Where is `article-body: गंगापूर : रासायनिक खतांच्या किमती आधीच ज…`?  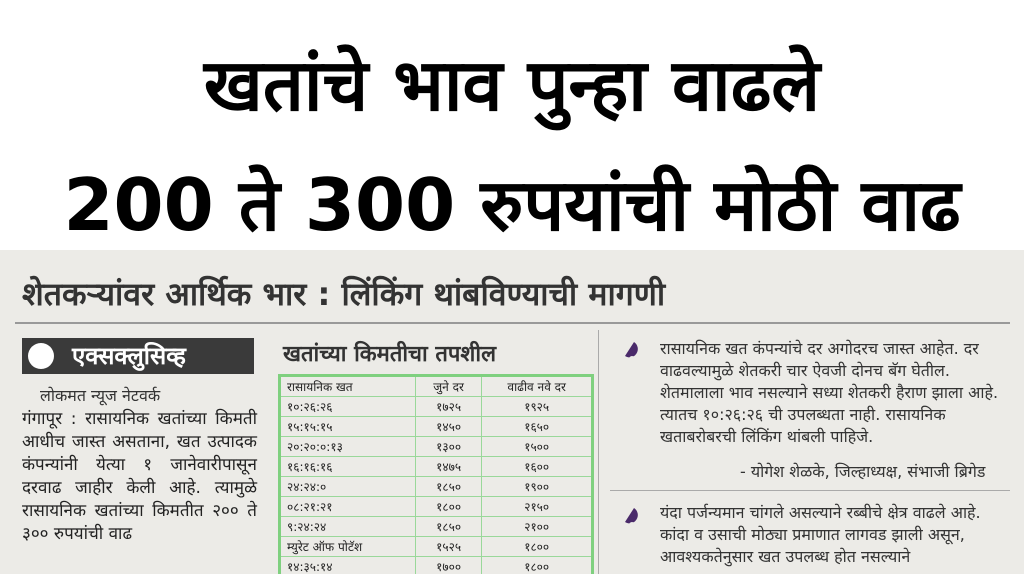 article-body: गंगापूर : रासायनिक खतांच्या किमती आधीच ज… is located at coordinates (139, 476).